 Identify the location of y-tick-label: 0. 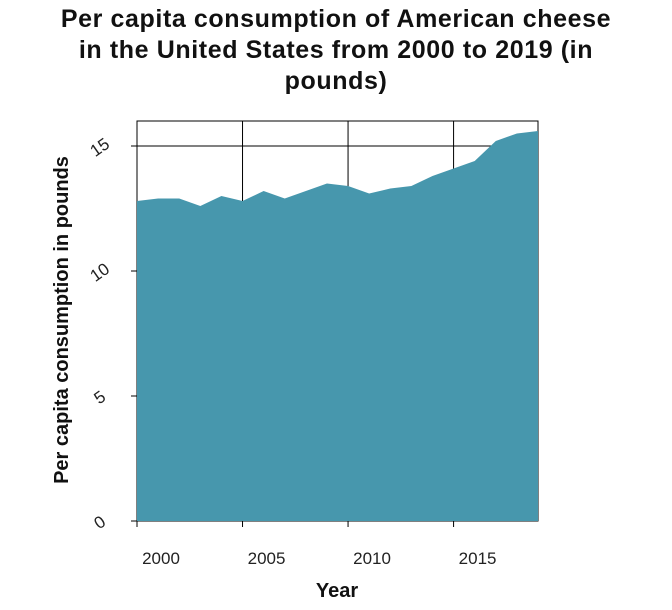
(100, 522).